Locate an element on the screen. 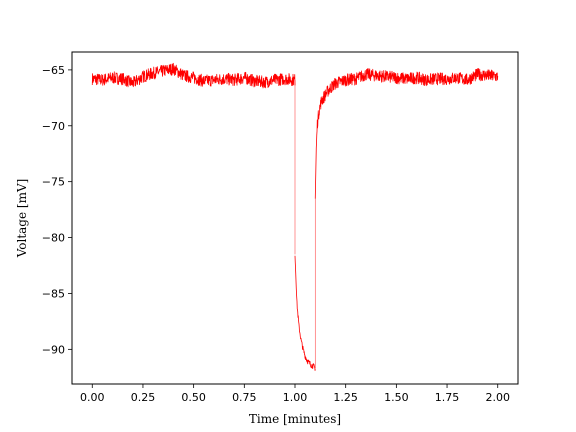  x-tick-label: 1.00 is located at coordinates (295, 397).